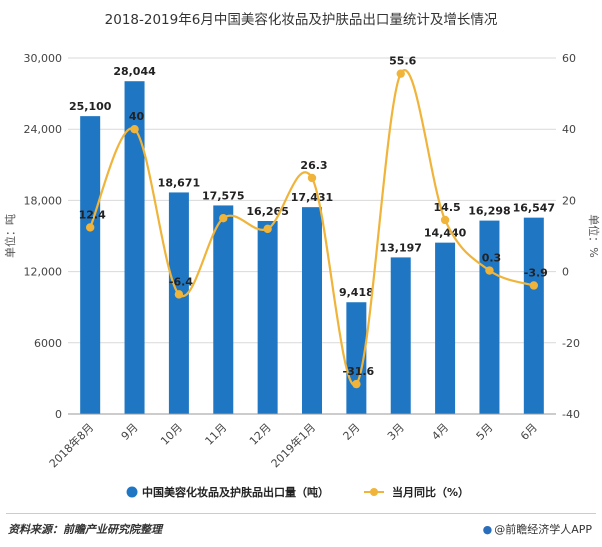 This screenshot has height=547, width=602. Describe the element at coordinates (179, 182) in the screenshot. I see `bar-data-label: 18,671` at that location.